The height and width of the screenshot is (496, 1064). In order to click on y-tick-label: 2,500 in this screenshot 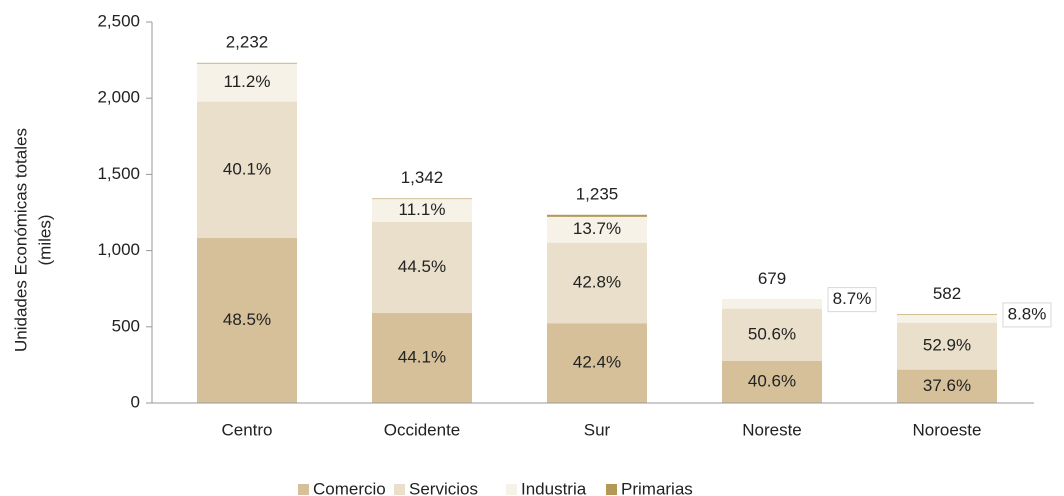, I will do `click(118, 20)`.